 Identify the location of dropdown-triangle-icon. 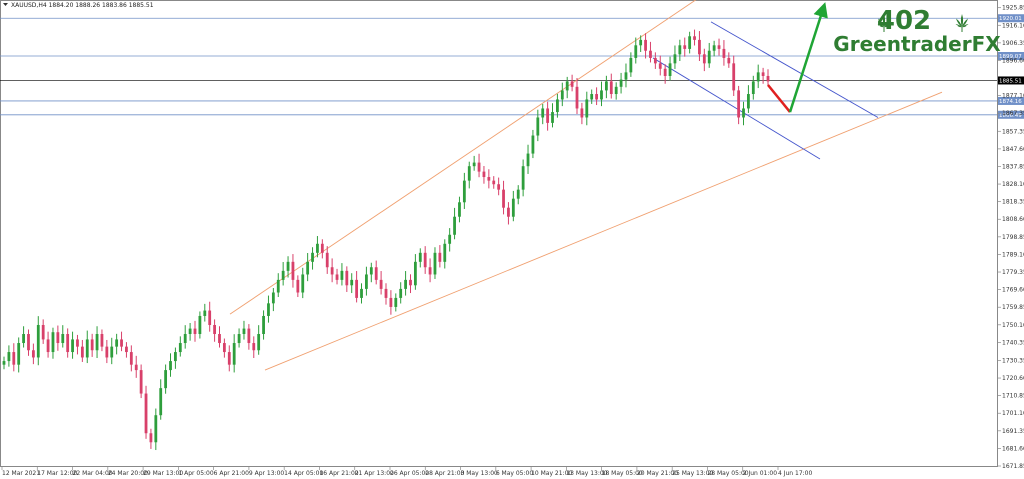
(5, 4).